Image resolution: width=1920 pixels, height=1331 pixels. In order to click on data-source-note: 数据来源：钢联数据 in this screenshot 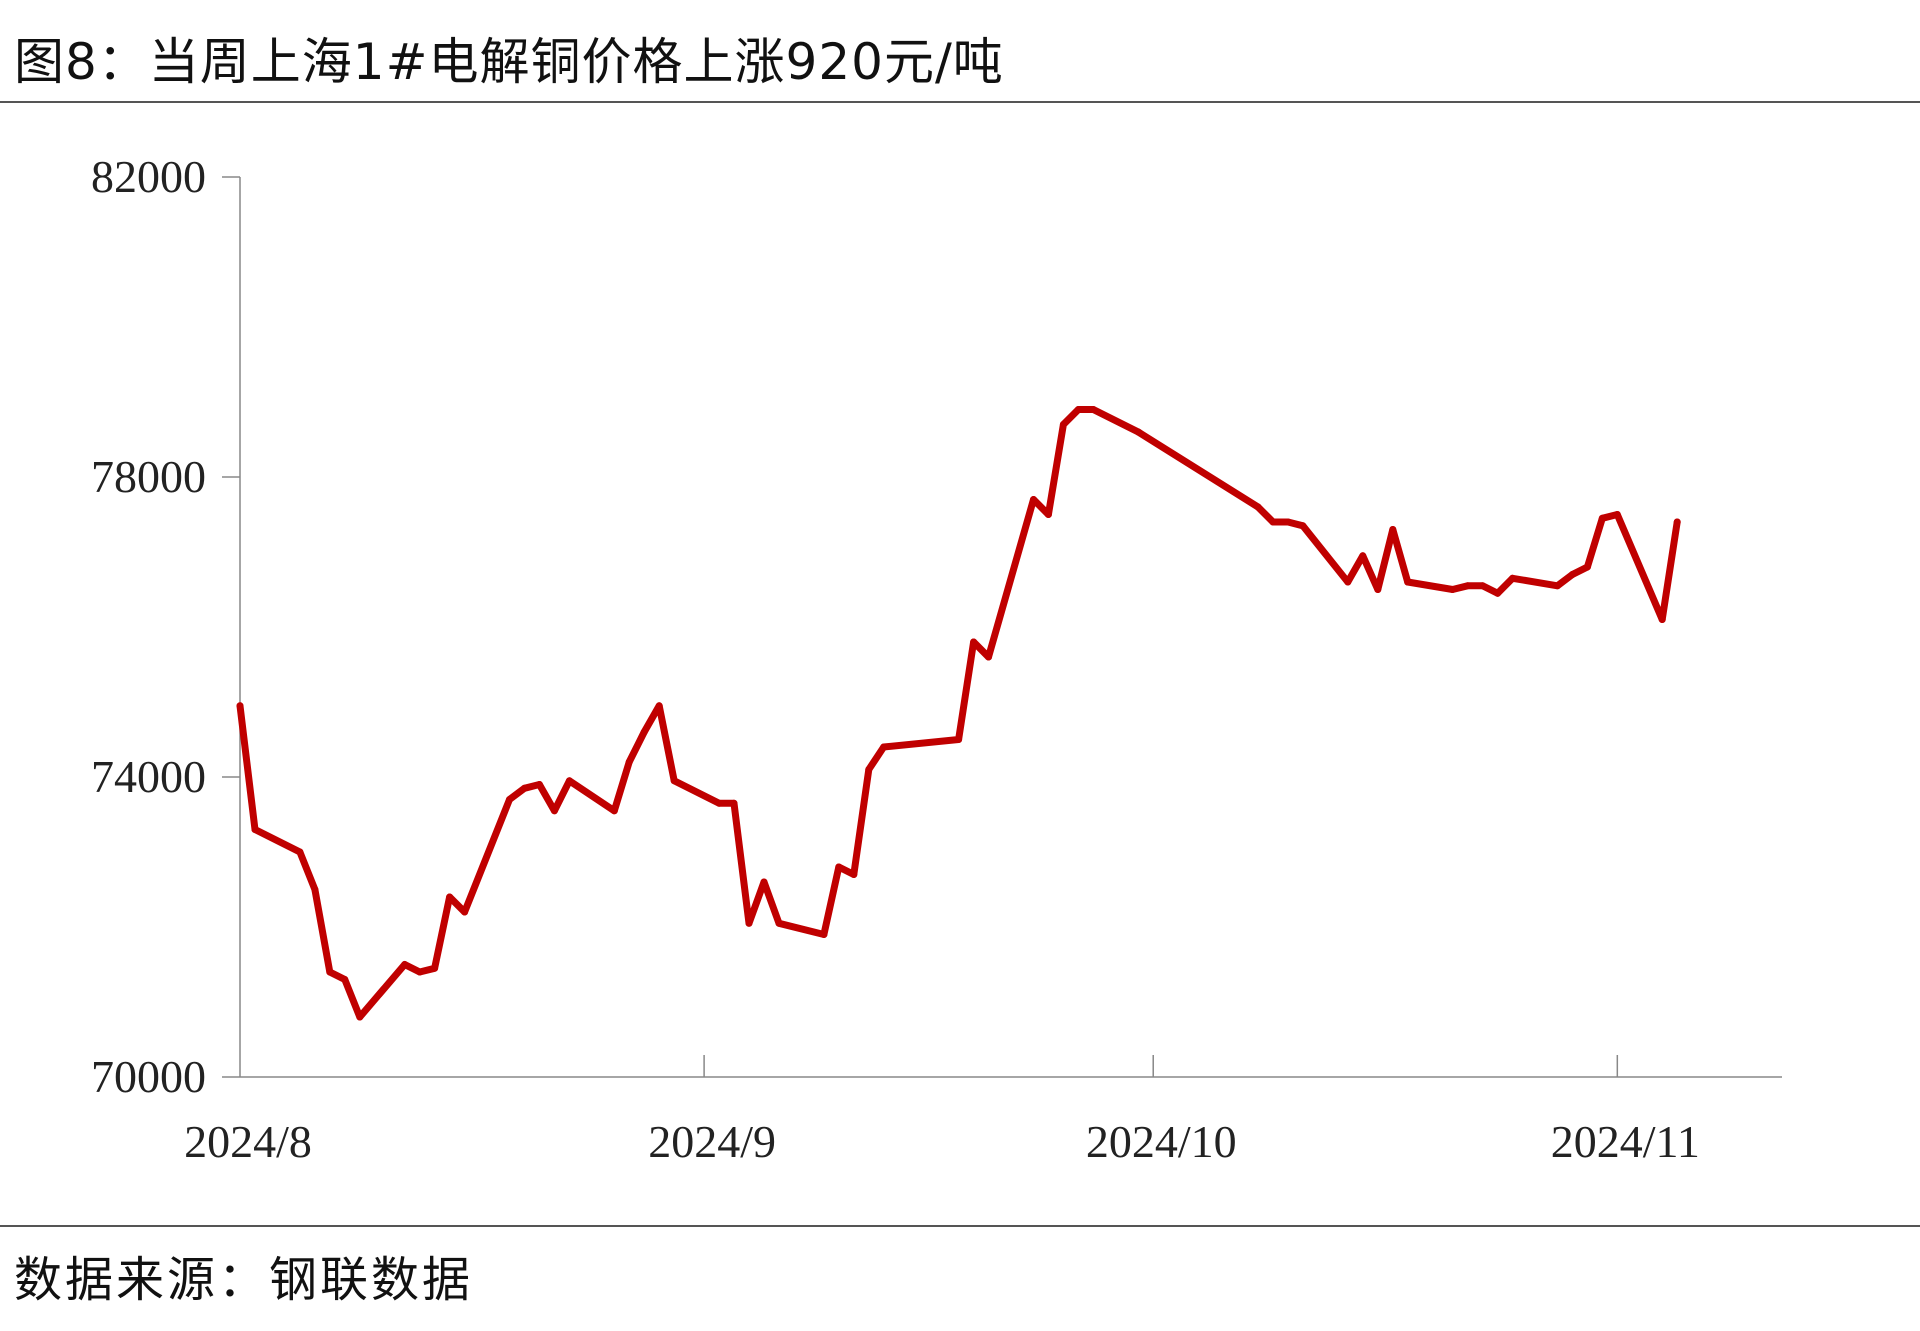, I will do `click(244, 1280)`.